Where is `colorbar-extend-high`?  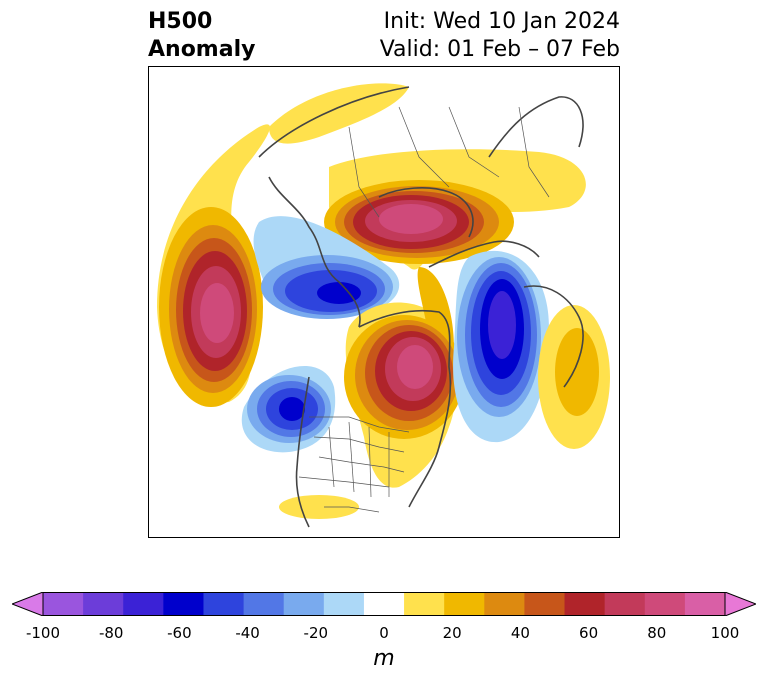 colorbar-extend-high is located at coordinates (740, 604).